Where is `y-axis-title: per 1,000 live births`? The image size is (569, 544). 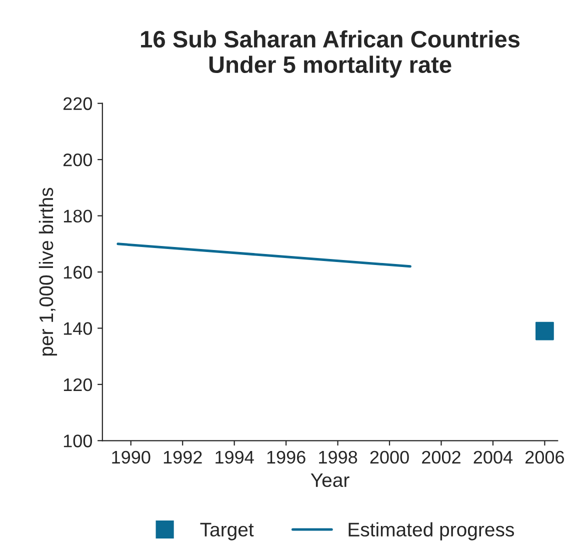 y-axis-title: per 1,000 live births is located at coordinates (48, 272).